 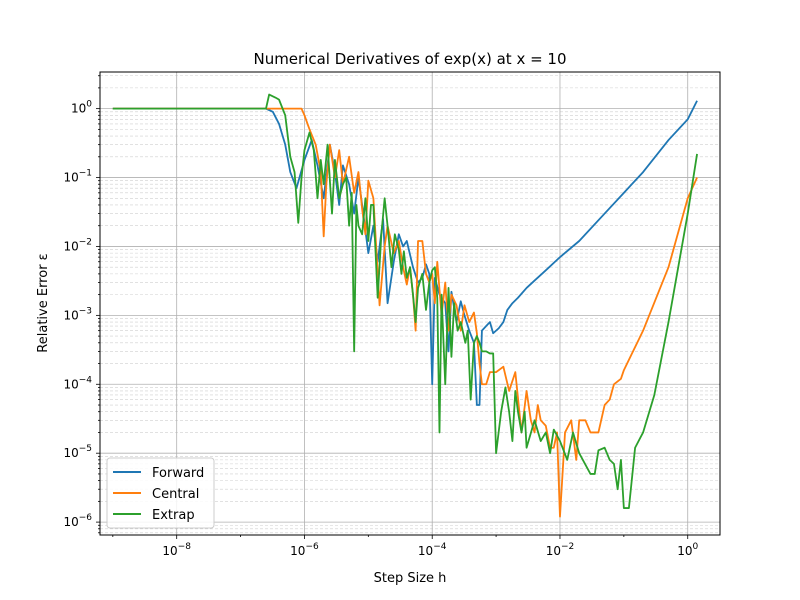 I want to click on x-tick-label: 10⁻⁸, so click(x=176, y=550).